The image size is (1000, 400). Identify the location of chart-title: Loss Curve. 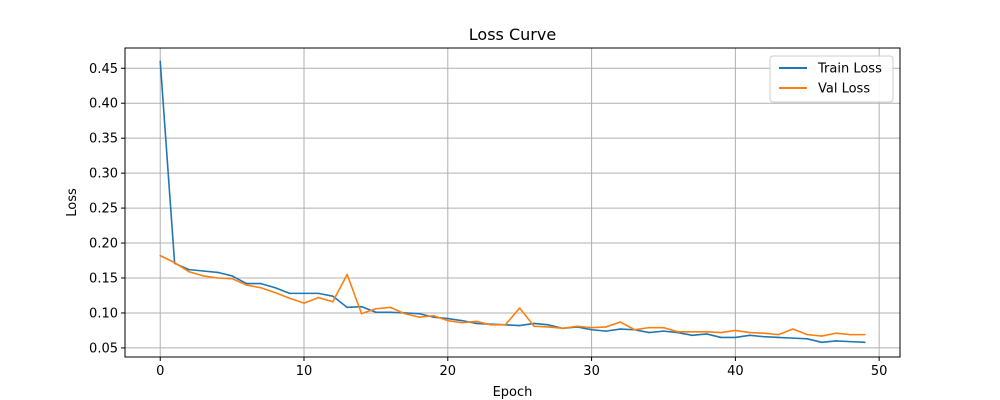
(512, 34).